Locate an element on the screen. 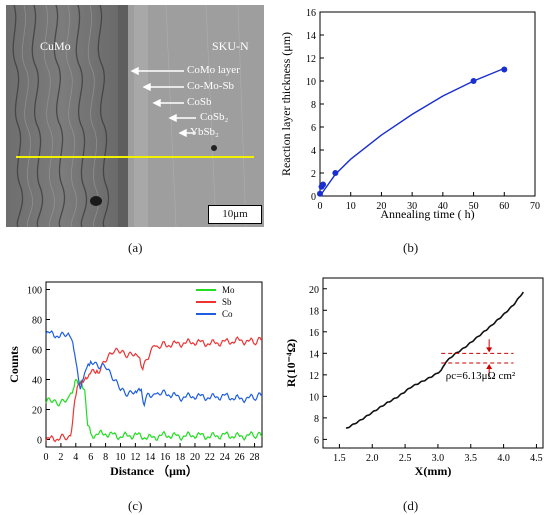  legend-label: Sb is located at coordinates (227, 302).